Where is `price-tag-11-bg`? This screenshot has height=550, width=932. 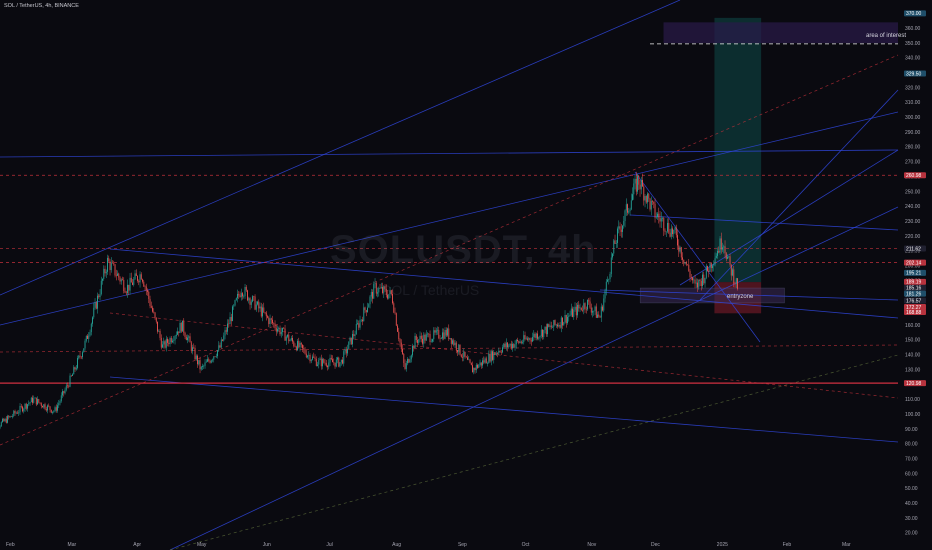
price-tag-11-bg is located at coordinates (915, 311).